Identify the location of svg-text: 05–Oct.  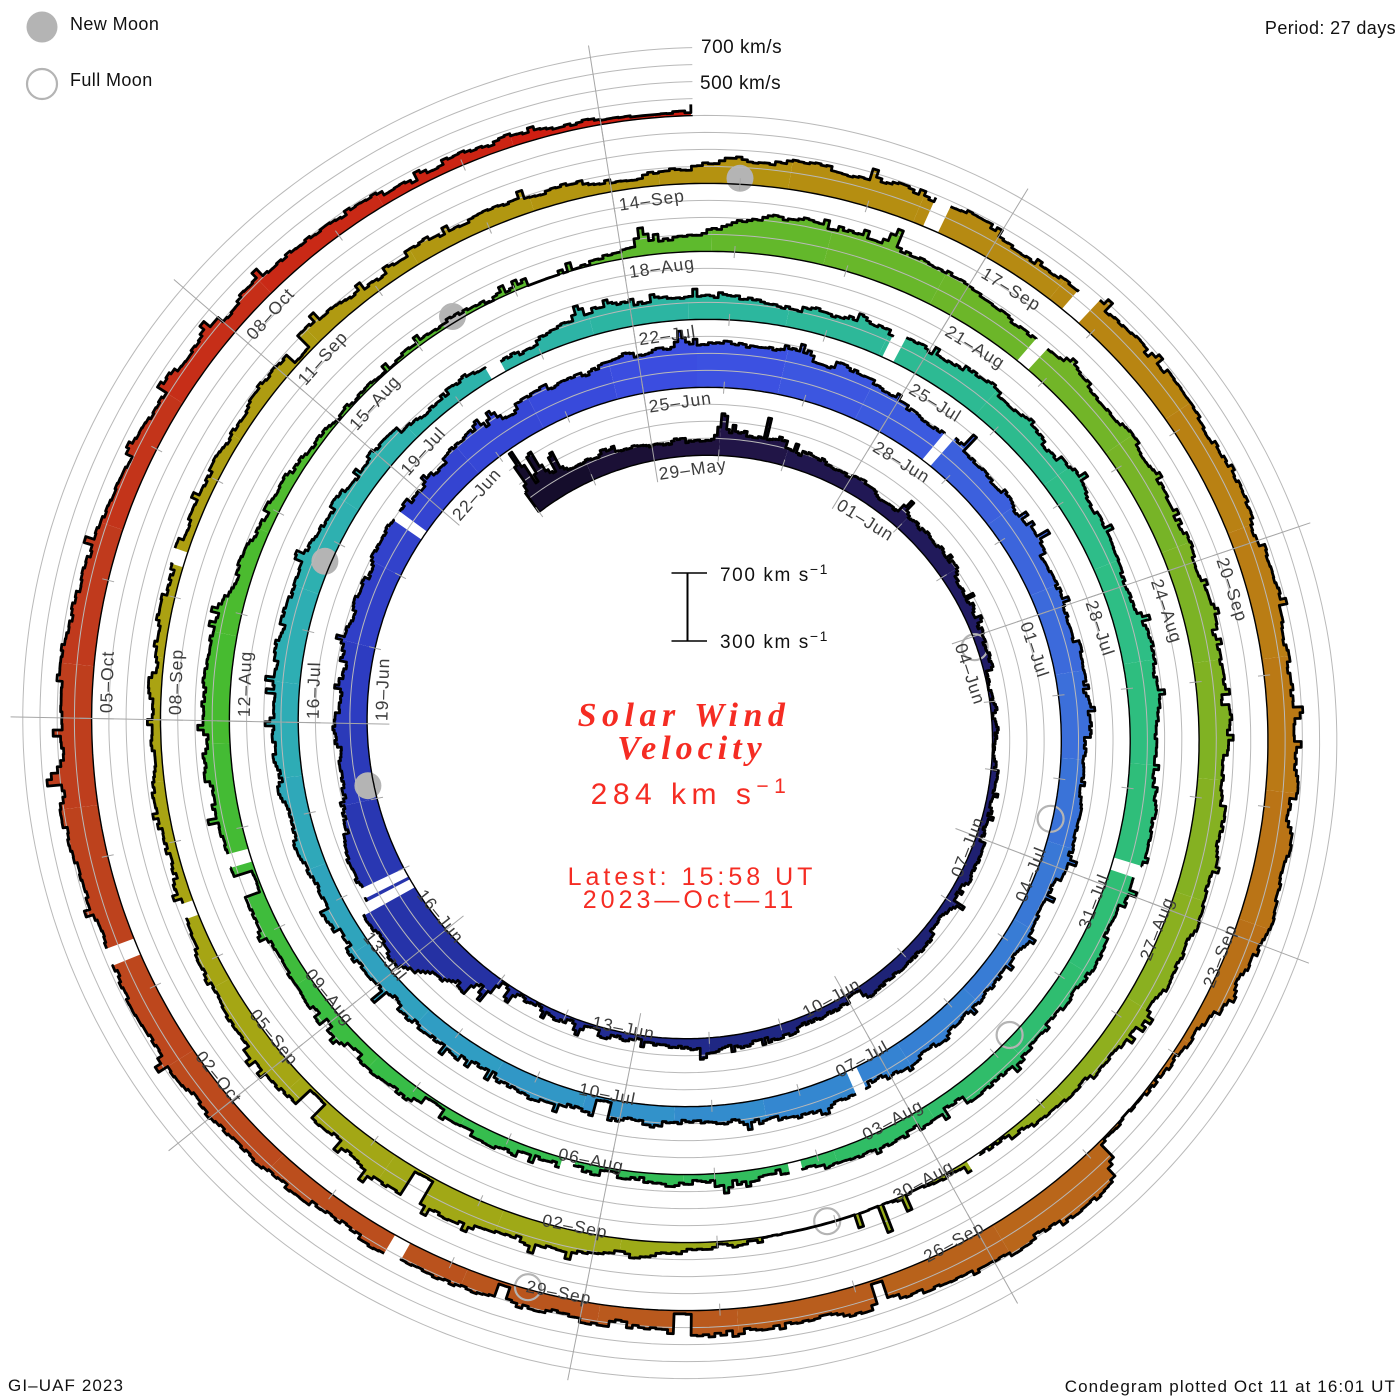
(107, 681).